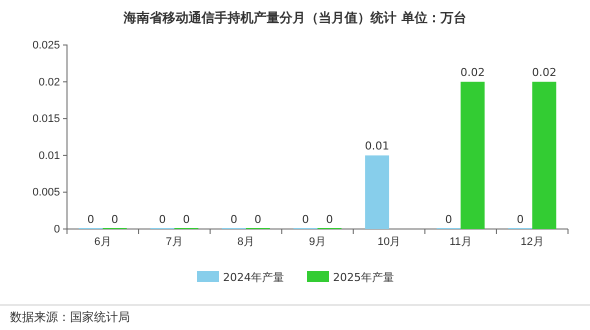  What do you see at coordinates (49, 156) in the screenshot?
I see `y-tick-label: 0.01` at bounding box center [49, 156].